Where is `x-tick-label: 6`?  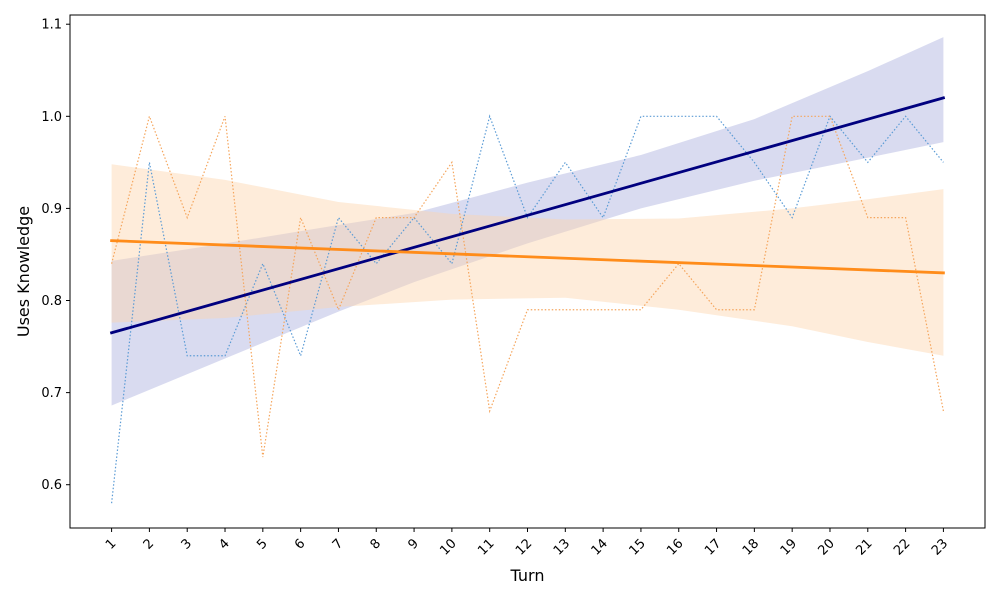 x-tick-label: 6 is located at coordinates (300, 544).